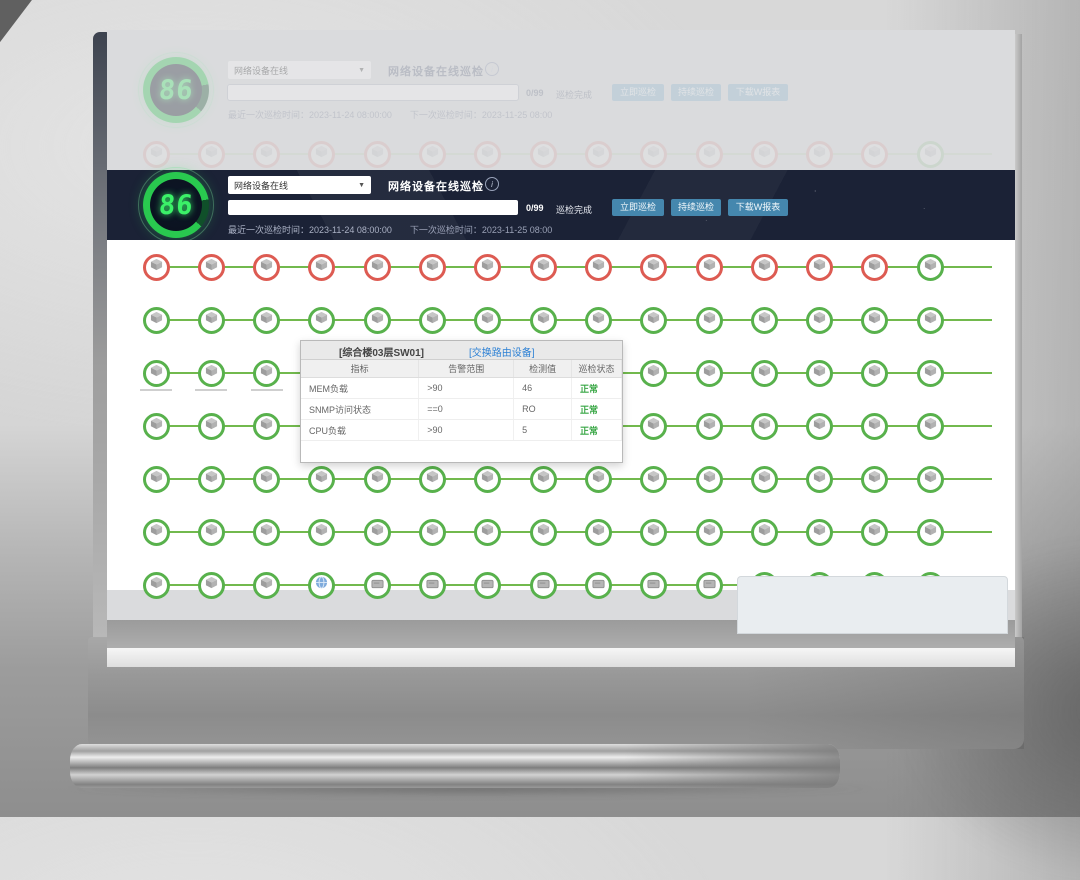  Describe the element at coordinates (492, 184) in the screenshot. I see `info-icon: i` at that location.